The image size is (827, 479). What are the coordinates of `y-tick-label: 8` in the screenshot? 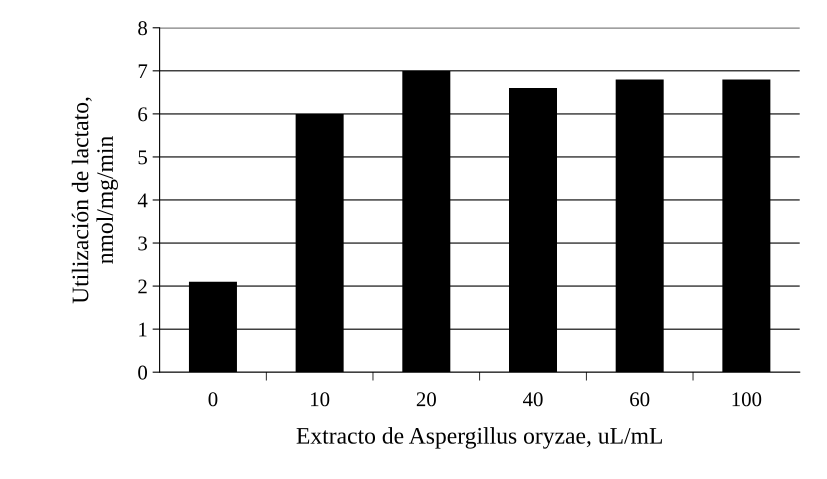 It's located at (143, 28).